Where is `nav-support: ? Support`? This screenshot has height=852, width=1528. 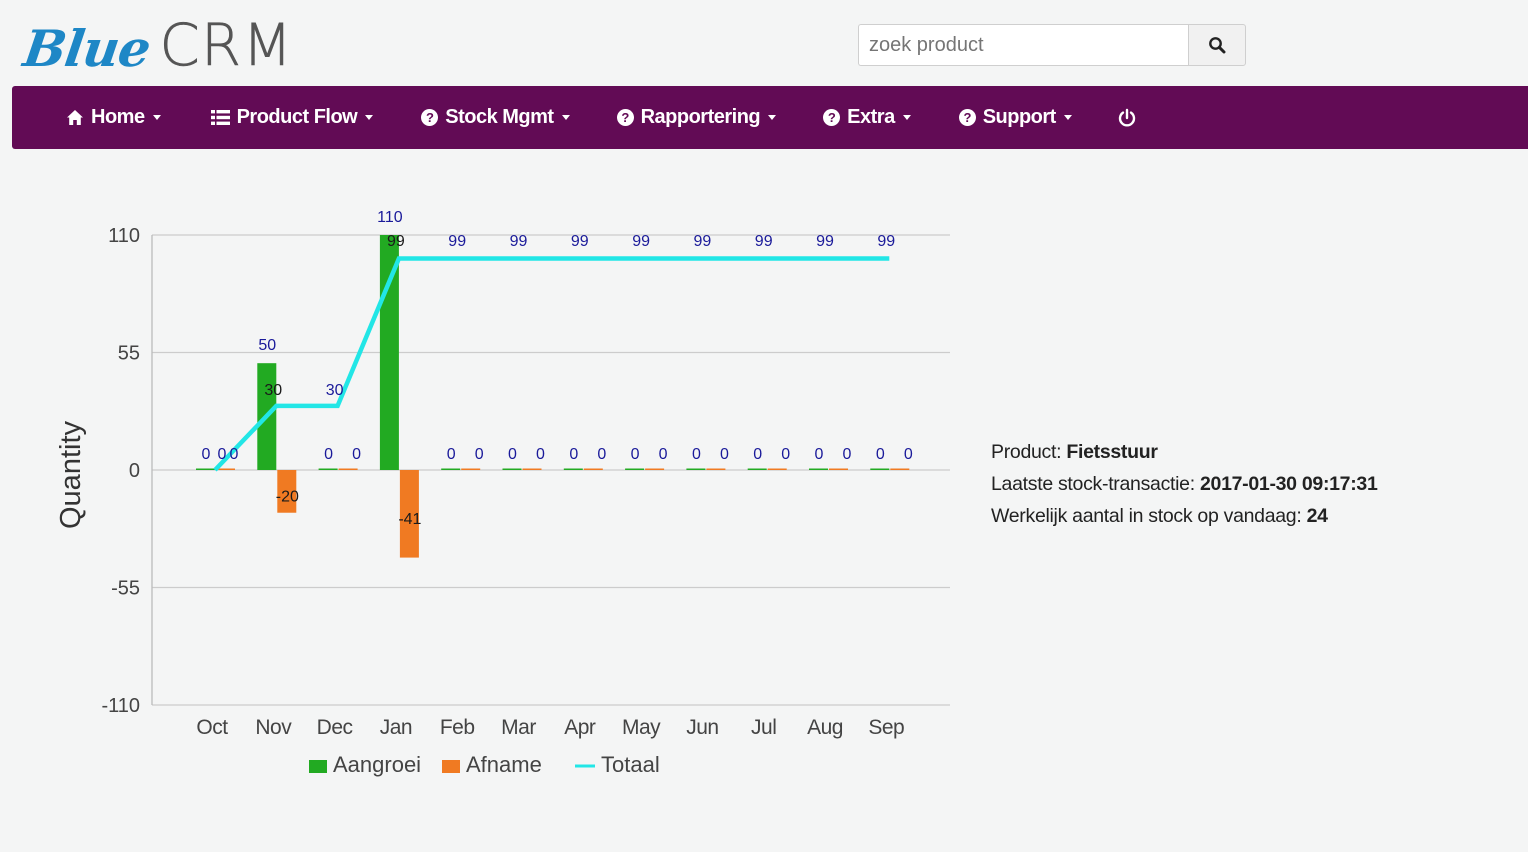 nav-support: ? Support is located at coordinates (1015, 117).